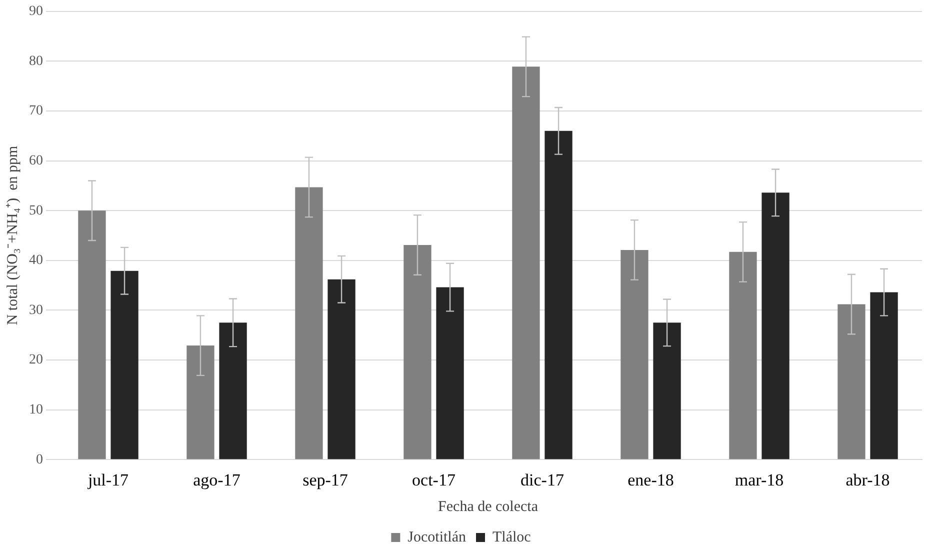 The image size is (934, 555). Describe the element at coordinates (36, 210) in the screenshot. I see `y-tick-label: 50` at that location.